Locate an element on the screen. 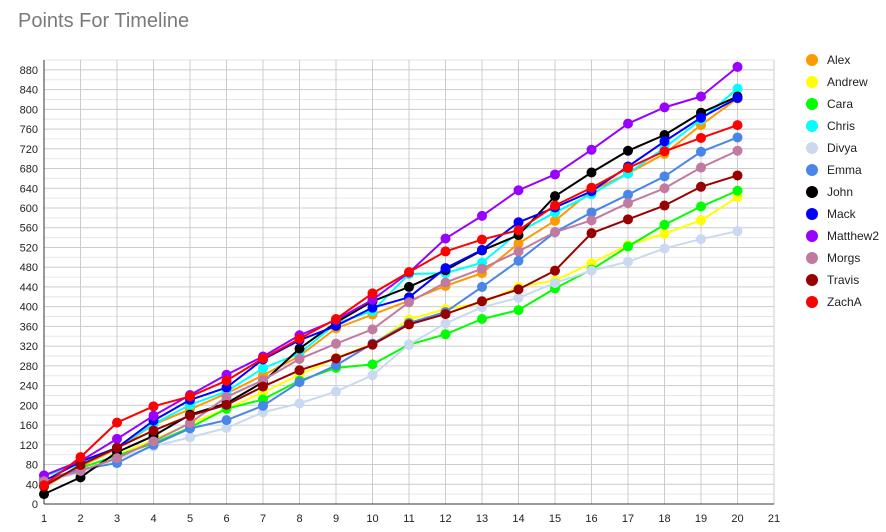 The height and width of the screenshot is (532, 886). y-tick-label: 40 is located at coordinates (32, 485).